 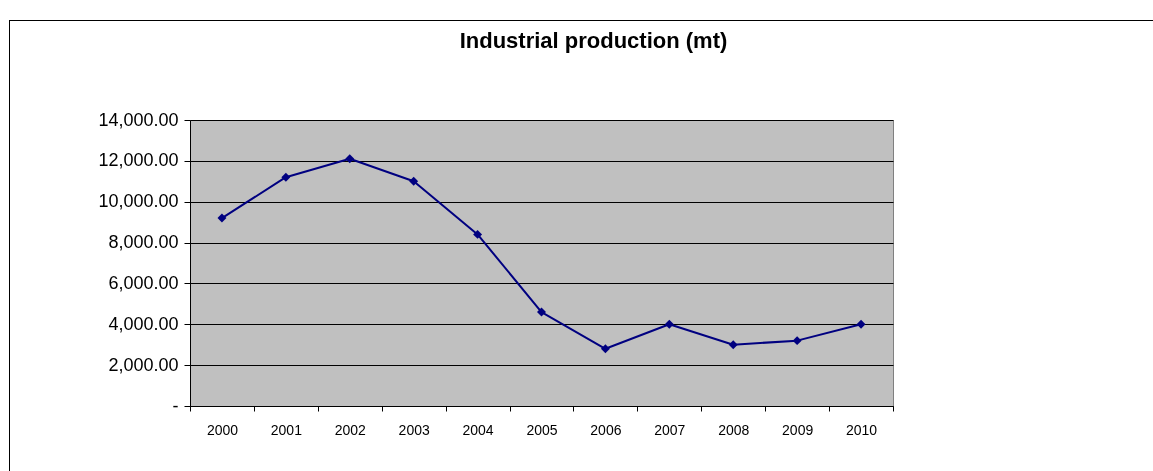 What do you see at coordinates (138, 201) in the screenshot?
I see `y-tick-label: 10,000.00` at bounding box center [138, 201].